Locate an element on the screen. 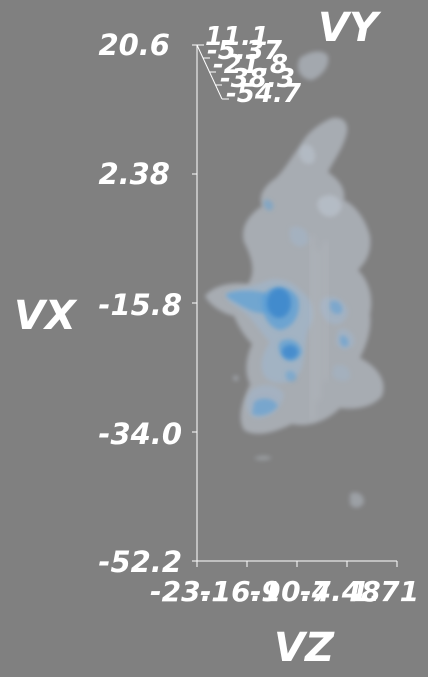 The width and height of the screenshot is (428, 677). vy-tick-label: -21.8 is located at coordinates (250, 65).